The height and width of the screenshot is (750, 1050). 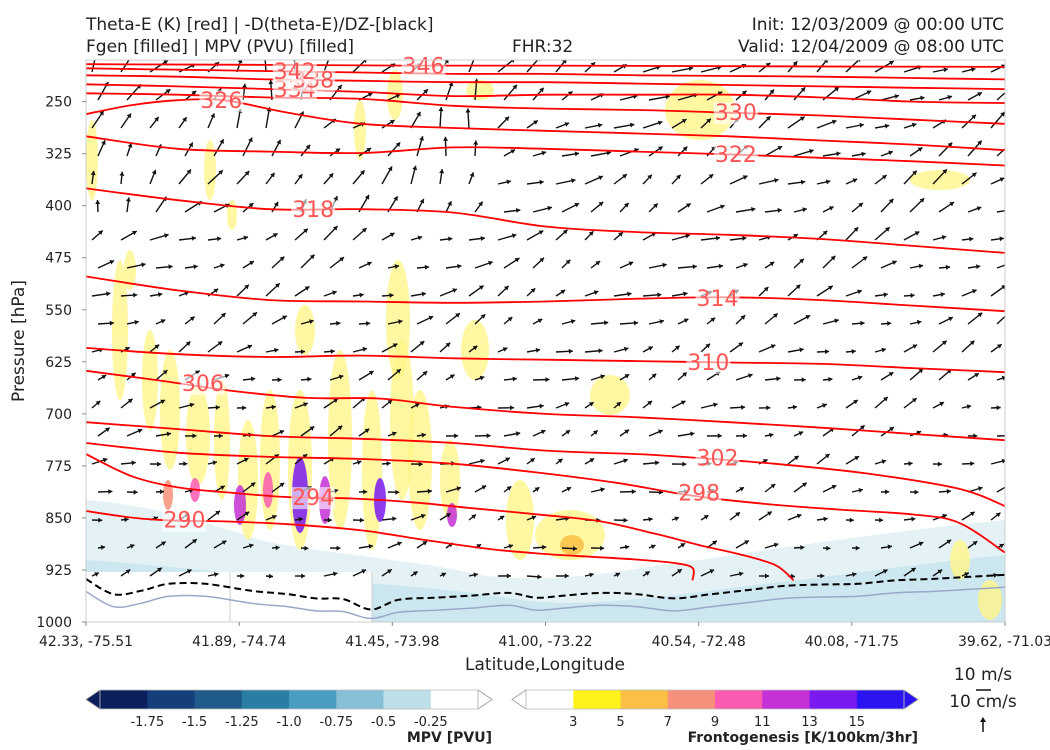 I want to click on y-axis-ticks: 250 325 400 475 550 625 700 775 850 925 1000, so click(x=61, y=363).